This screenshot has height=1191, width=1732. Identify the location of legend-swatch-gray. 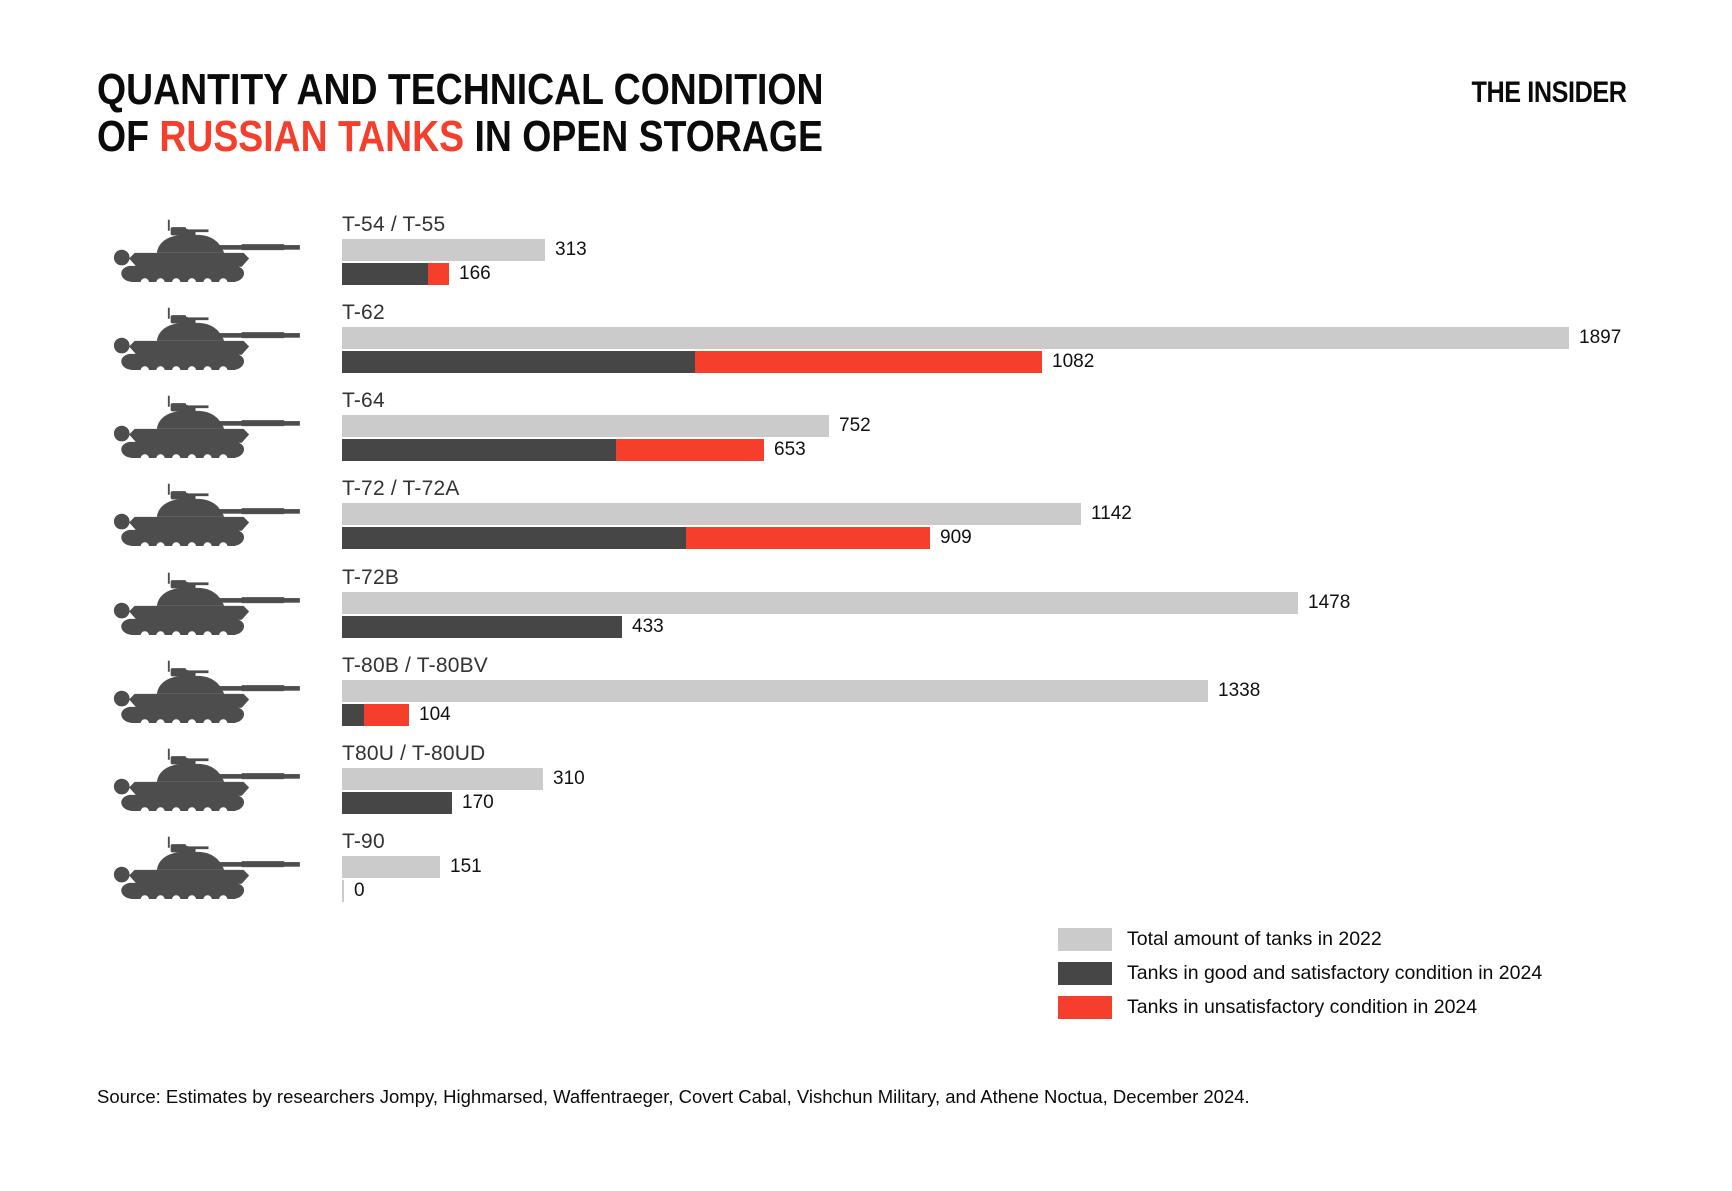
(1085, 939).